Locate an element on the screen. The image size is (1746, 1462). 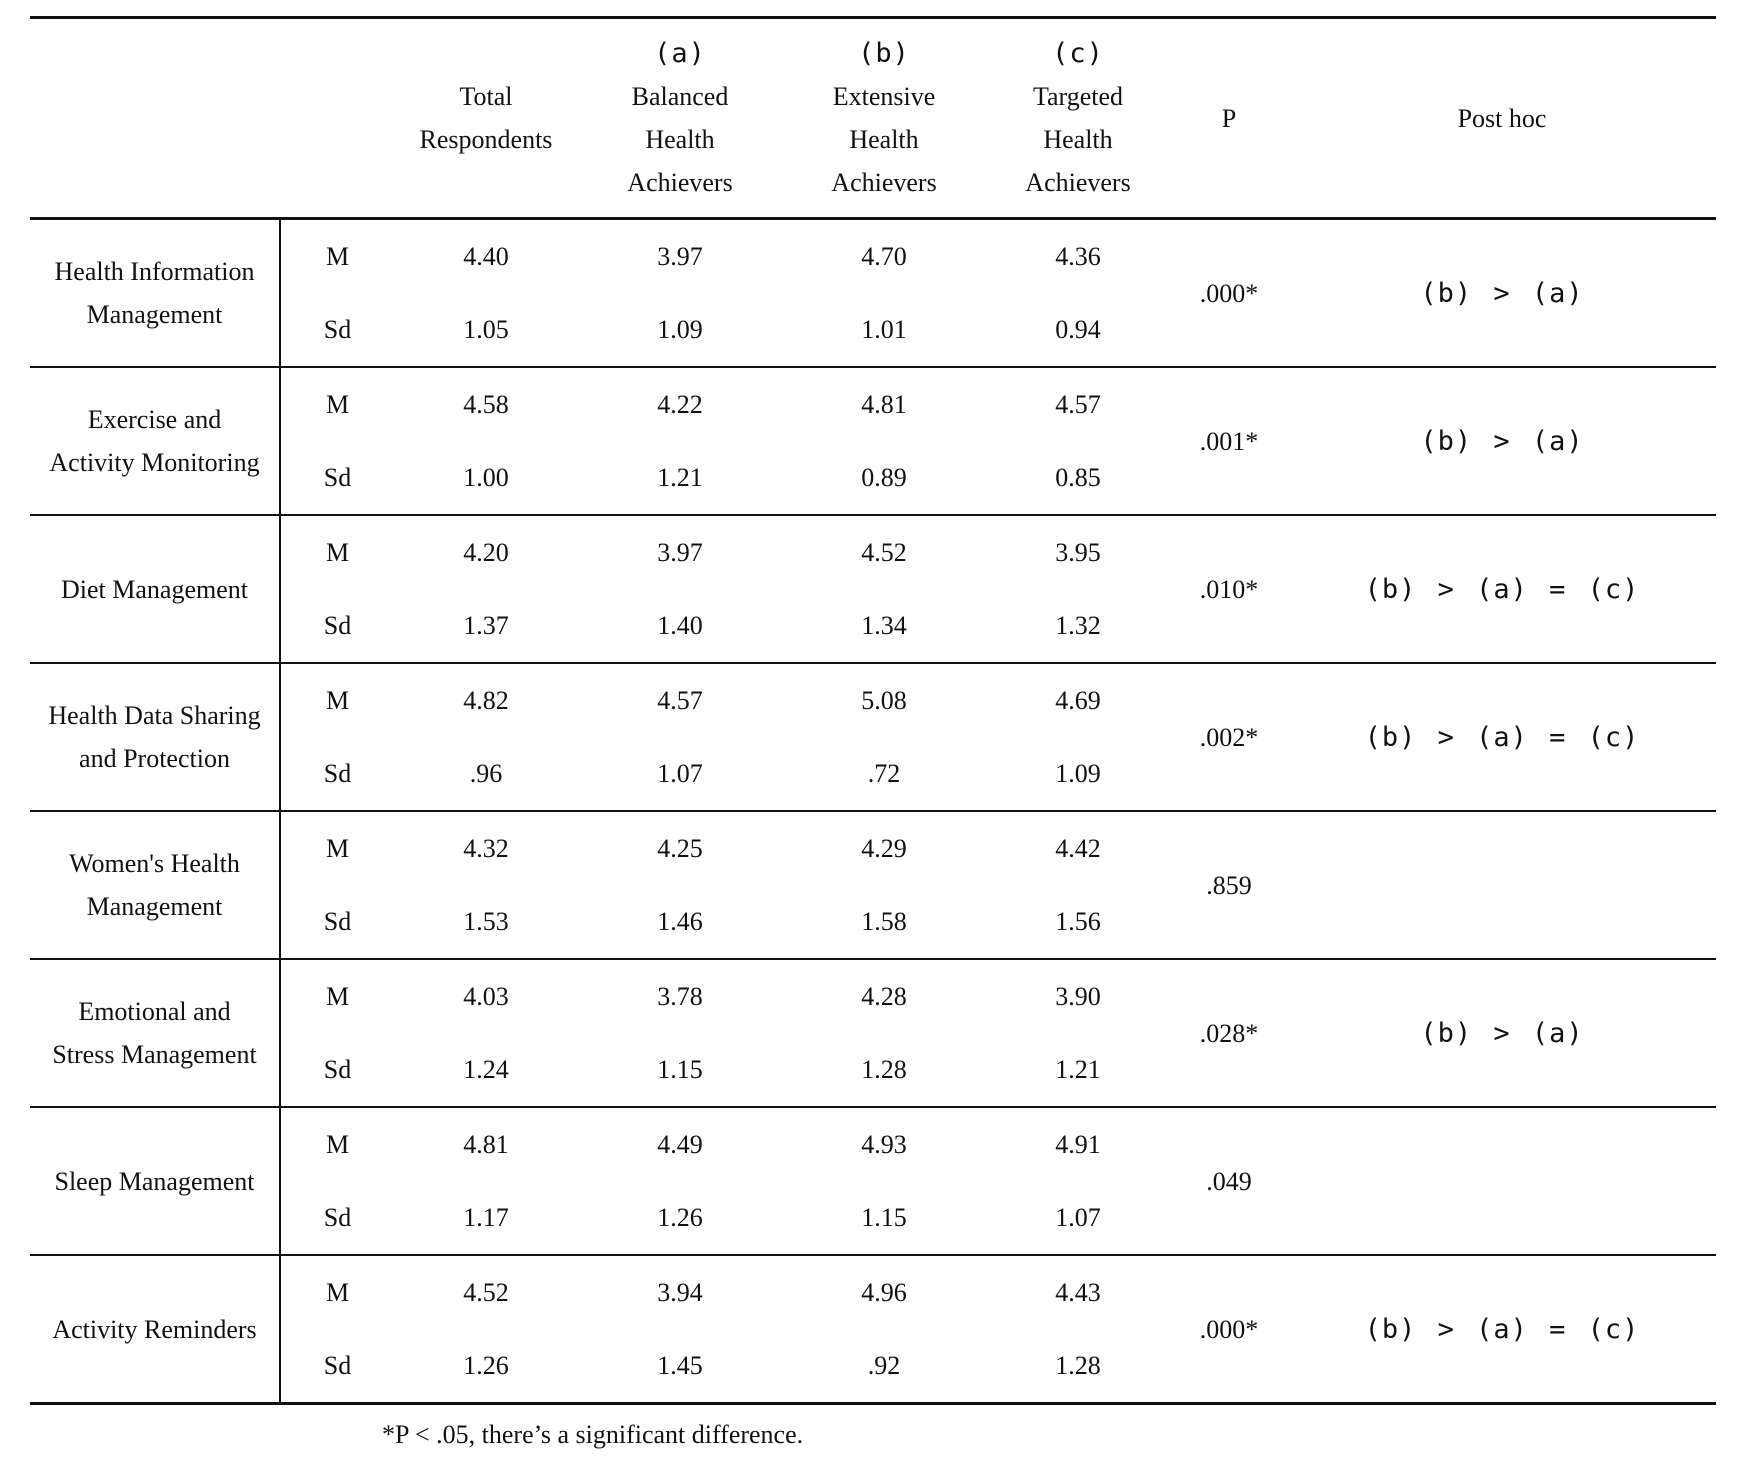
sd-value: 1.15 is located at coordinates (680, 1069).